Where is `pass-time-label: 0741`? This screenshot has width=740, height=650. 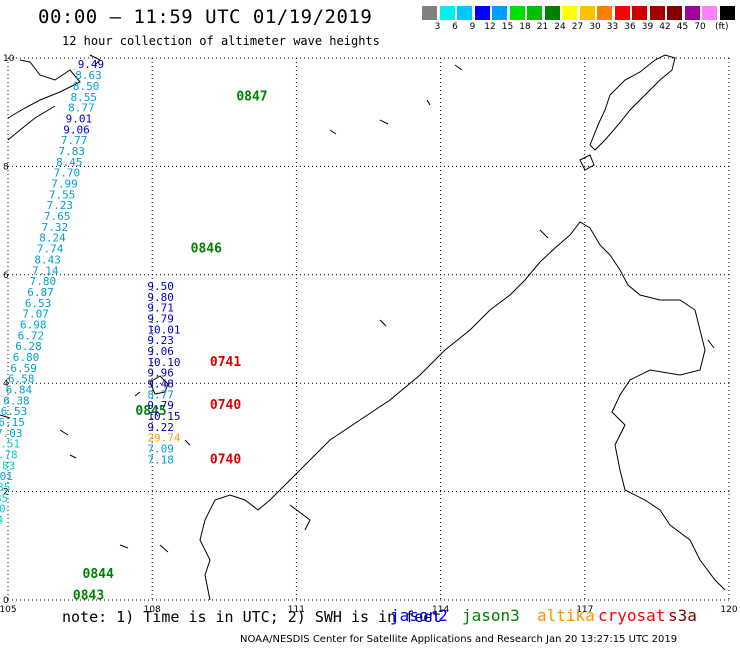 pass-time-label: 0741 is located at coordinates (225, 362).